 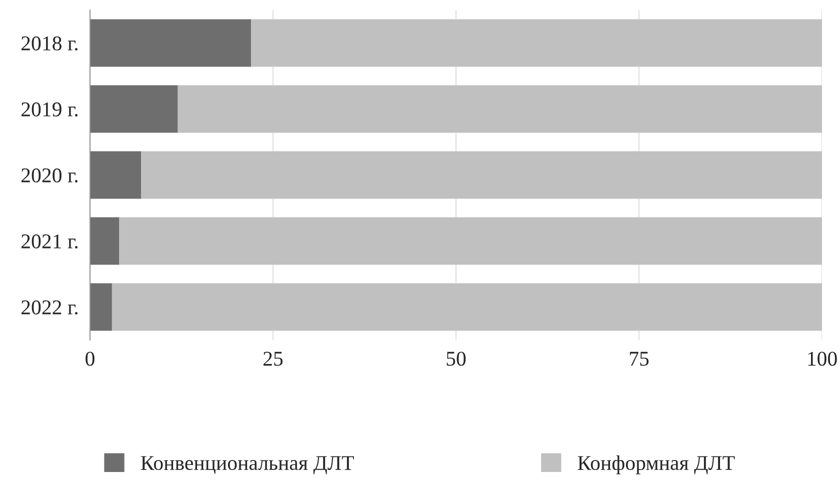 I want to click on y-tick-label: 2020 г., so click(x=50, y=175).